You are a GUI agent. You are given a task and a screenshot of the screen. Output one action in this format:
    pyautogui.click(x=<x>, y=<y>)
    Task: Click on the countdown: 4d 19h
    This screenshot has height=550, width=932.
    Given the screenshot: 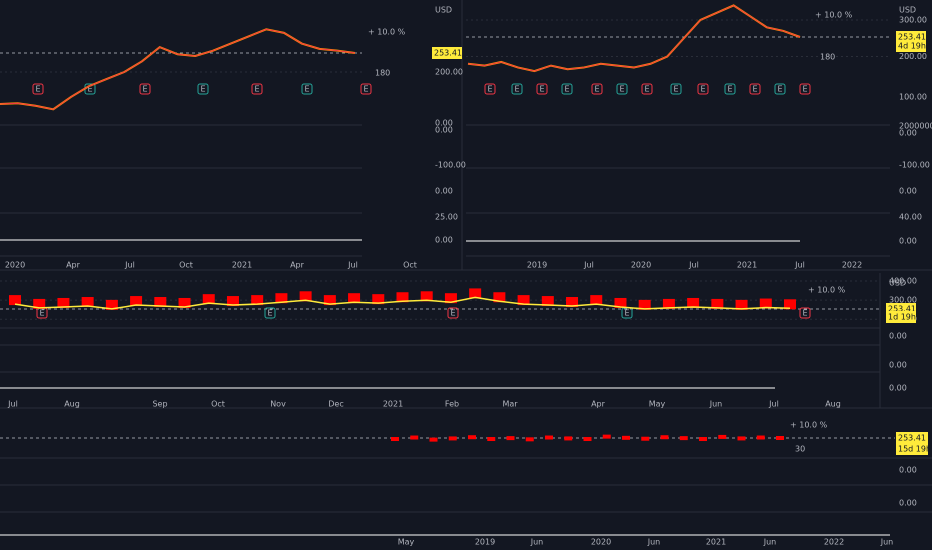 What is the action you would take?
    pyautogui.click(x=912, y=46)
    